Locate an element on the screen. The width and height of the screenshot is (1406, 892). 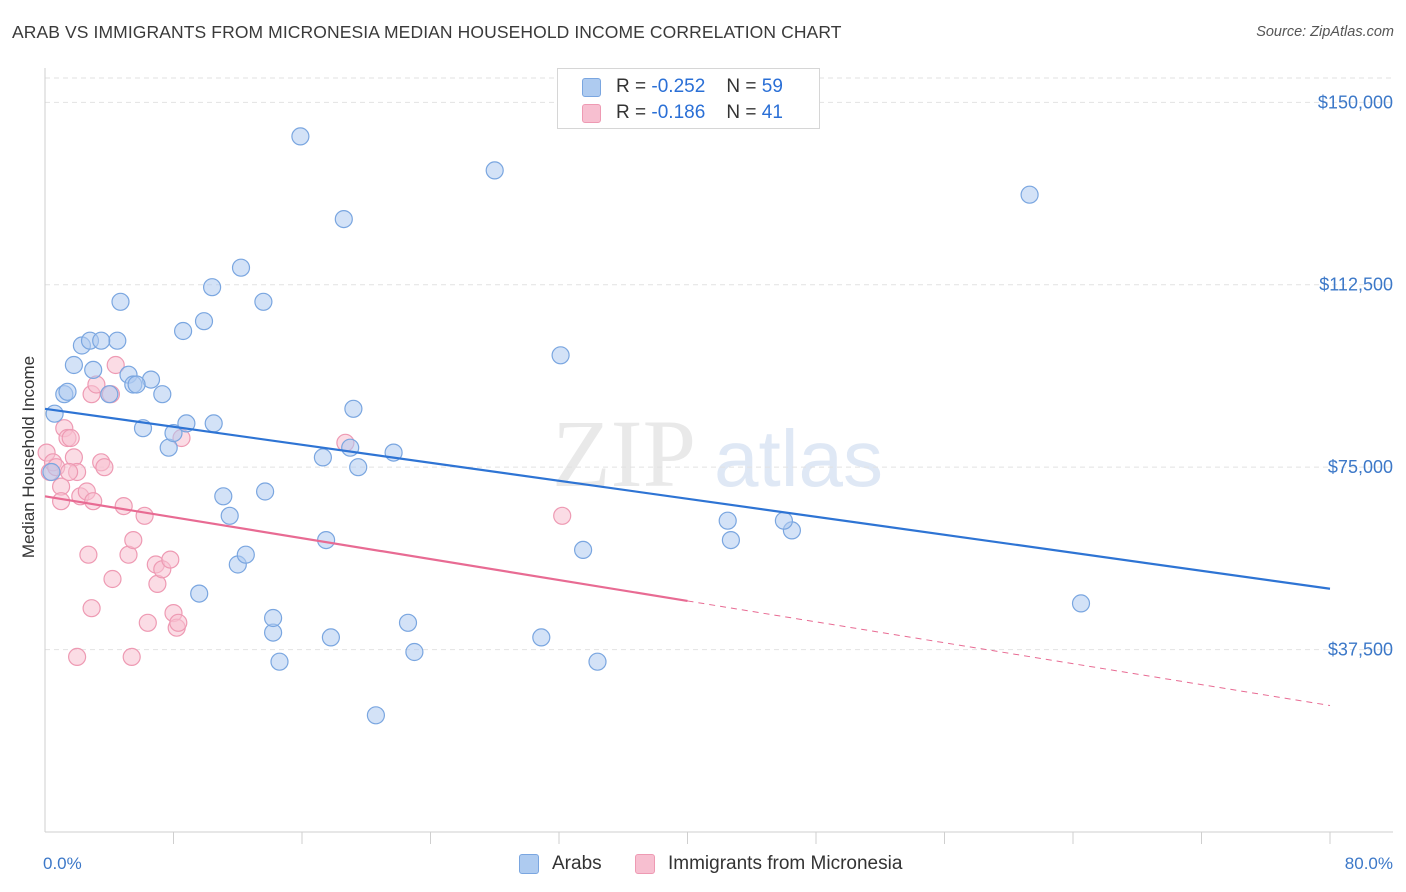
micronesia-swatch is located at coordinates (591, 113).